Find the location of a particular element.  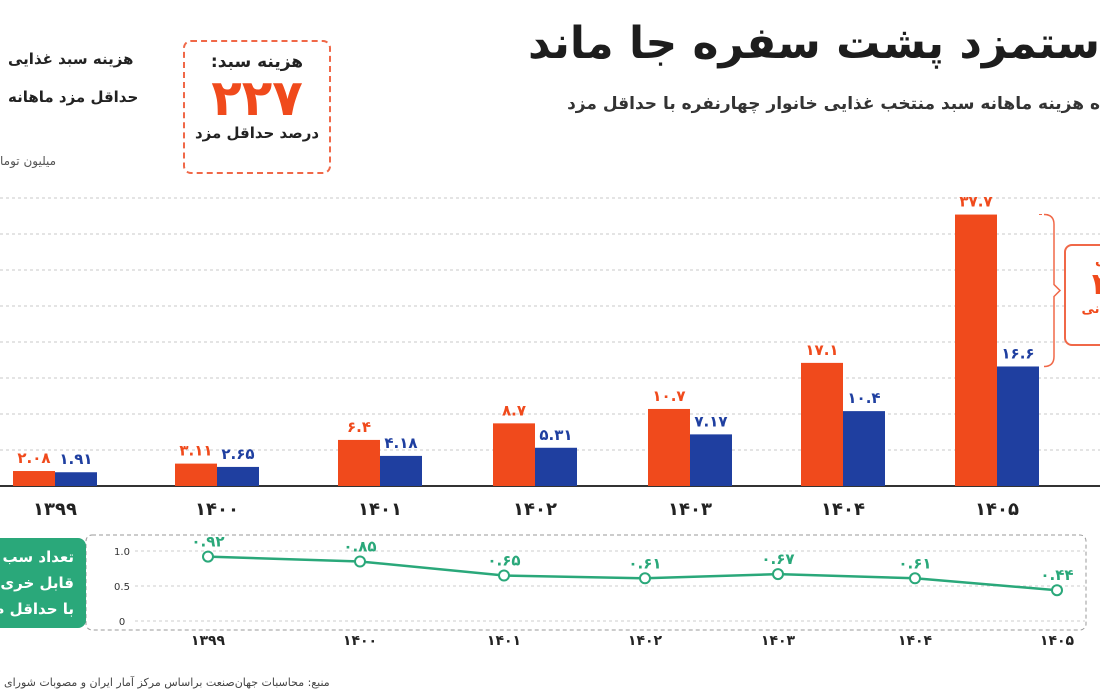

bar-wage-label: ۱.۹۱ is located at coordinates (75, 459).